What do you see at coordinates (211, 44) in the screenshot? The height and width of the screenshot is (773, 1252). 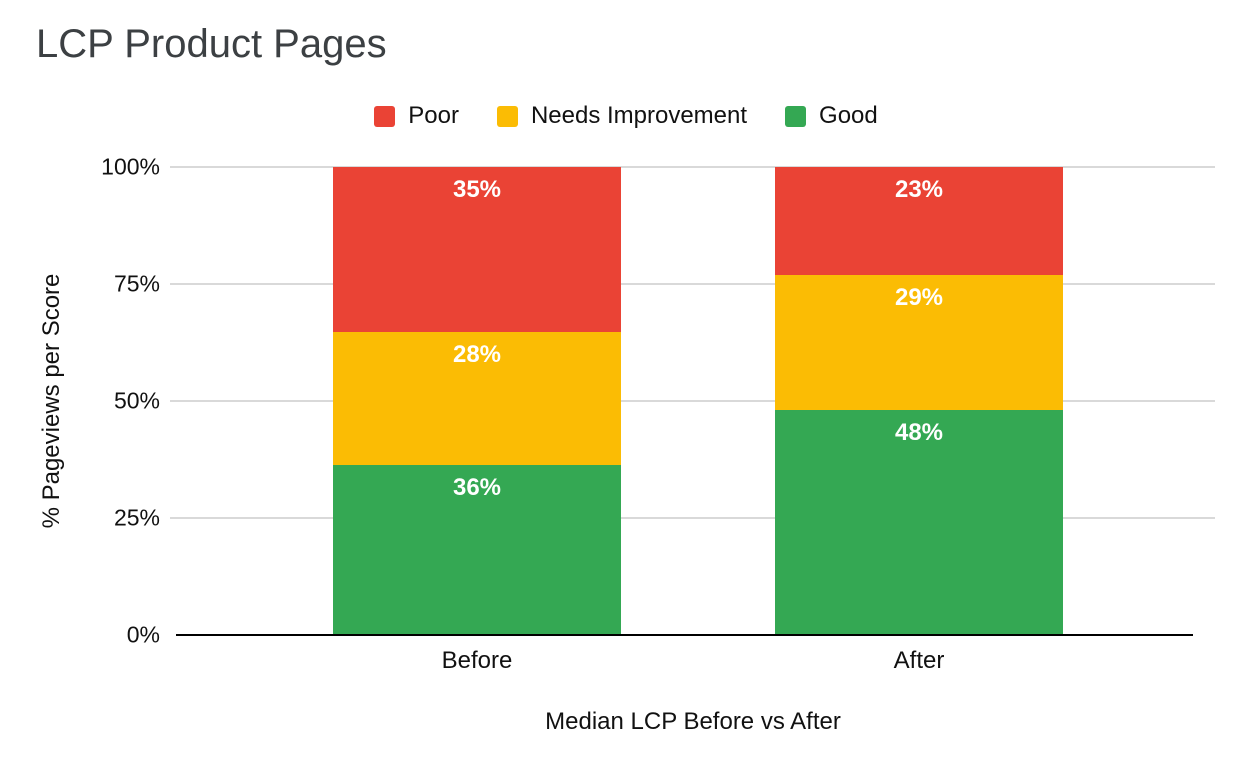 I see `chart-title: LCP Product Pages` at bounding box center [211, 44].